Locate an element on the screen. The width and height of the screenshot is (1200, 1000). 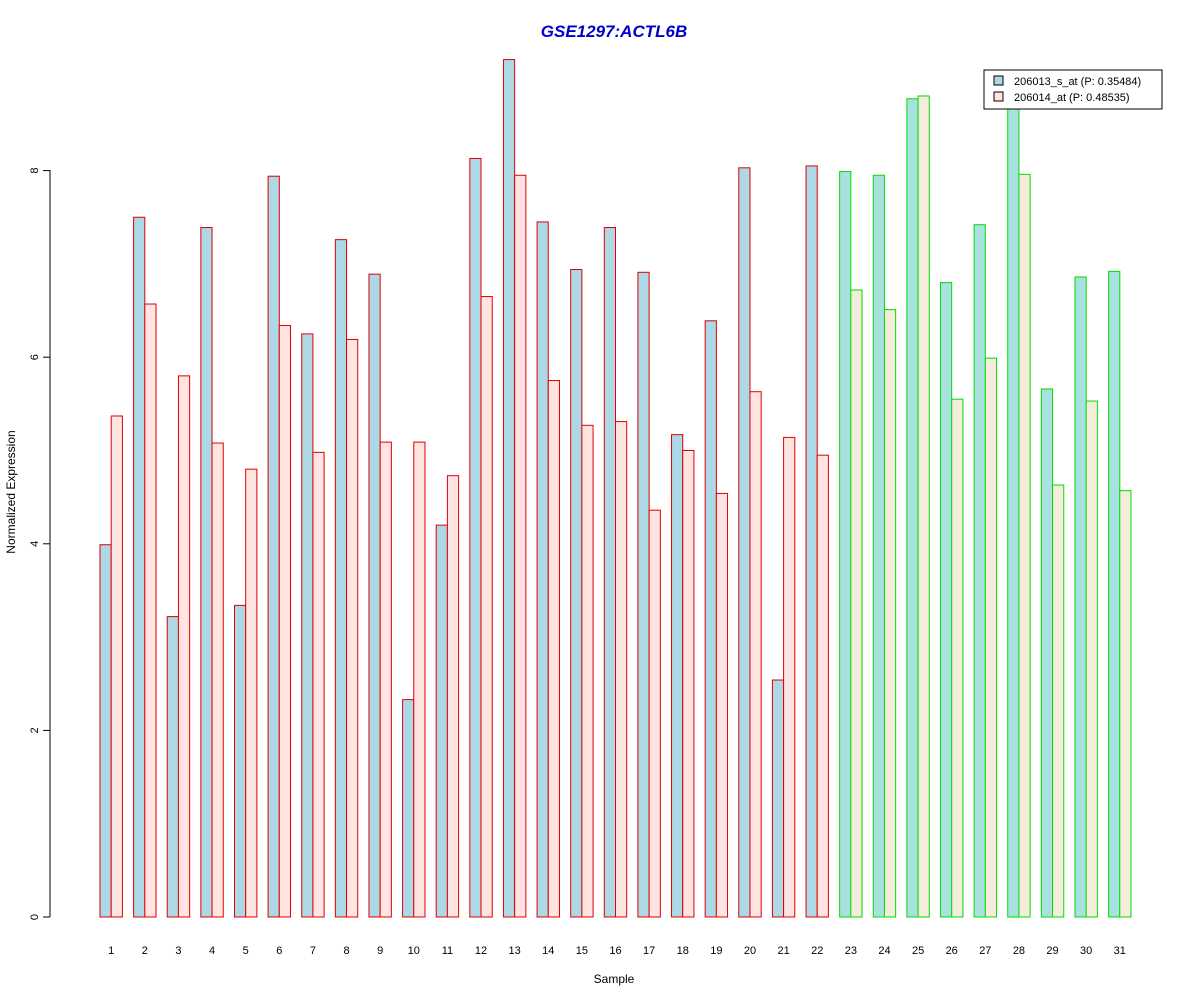
x-tick-label: 1 is located at coordinates (111, 951).